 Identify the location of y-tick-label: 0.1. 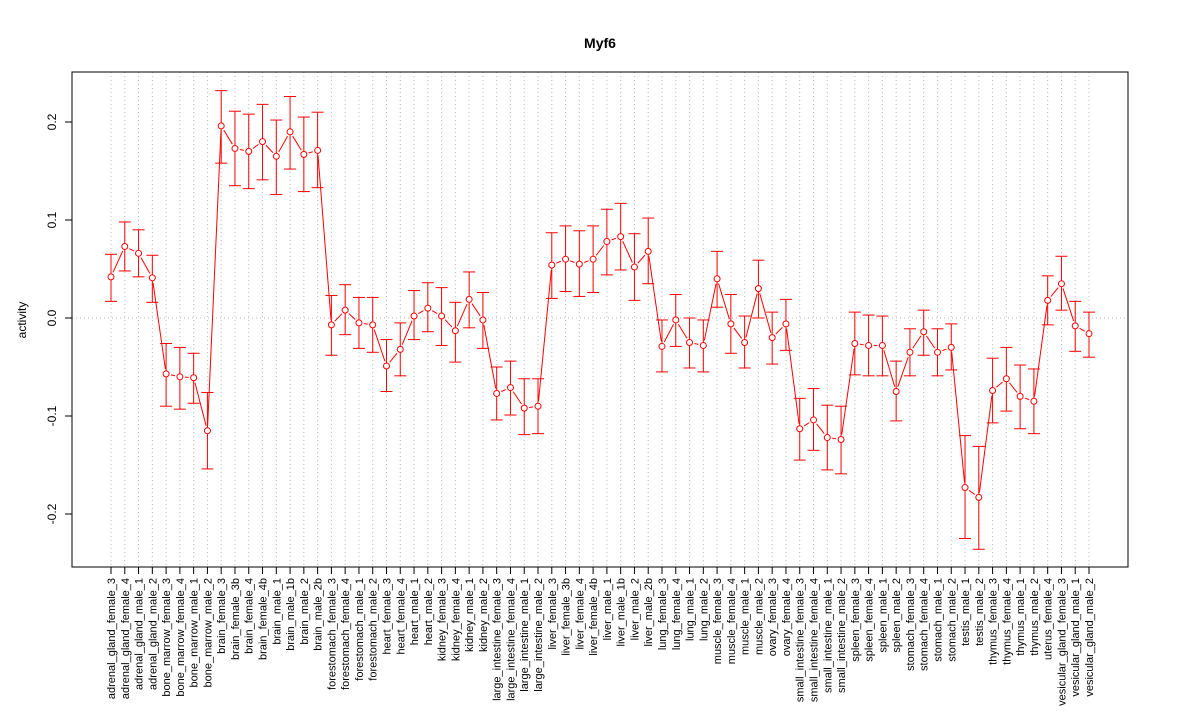
(52, 219).